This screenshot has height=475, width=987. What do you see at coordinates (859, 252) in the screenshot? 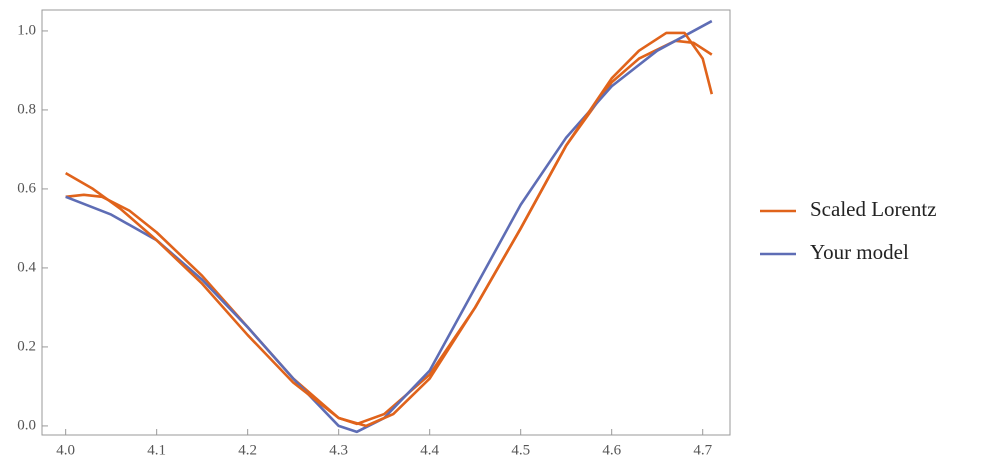
I see `legend-label: Your model` at bounding box center [859, 252].